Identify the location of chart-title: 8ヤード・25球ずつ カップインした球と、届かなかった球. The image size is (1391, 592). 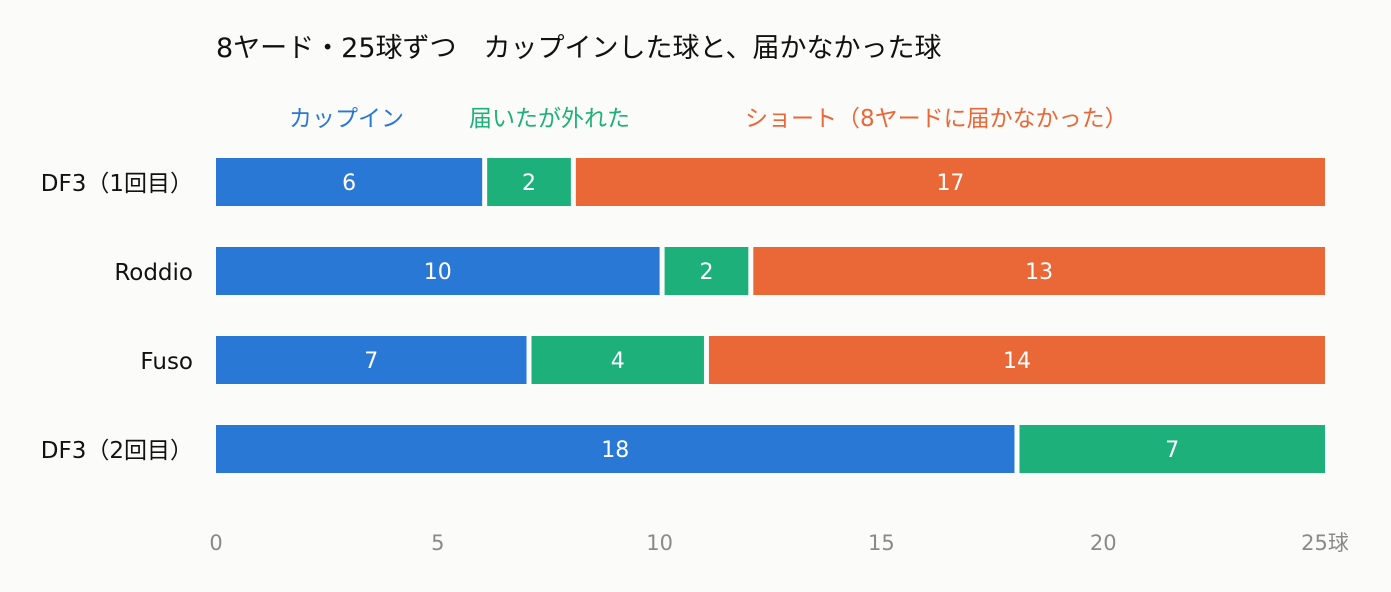
(578, 48).